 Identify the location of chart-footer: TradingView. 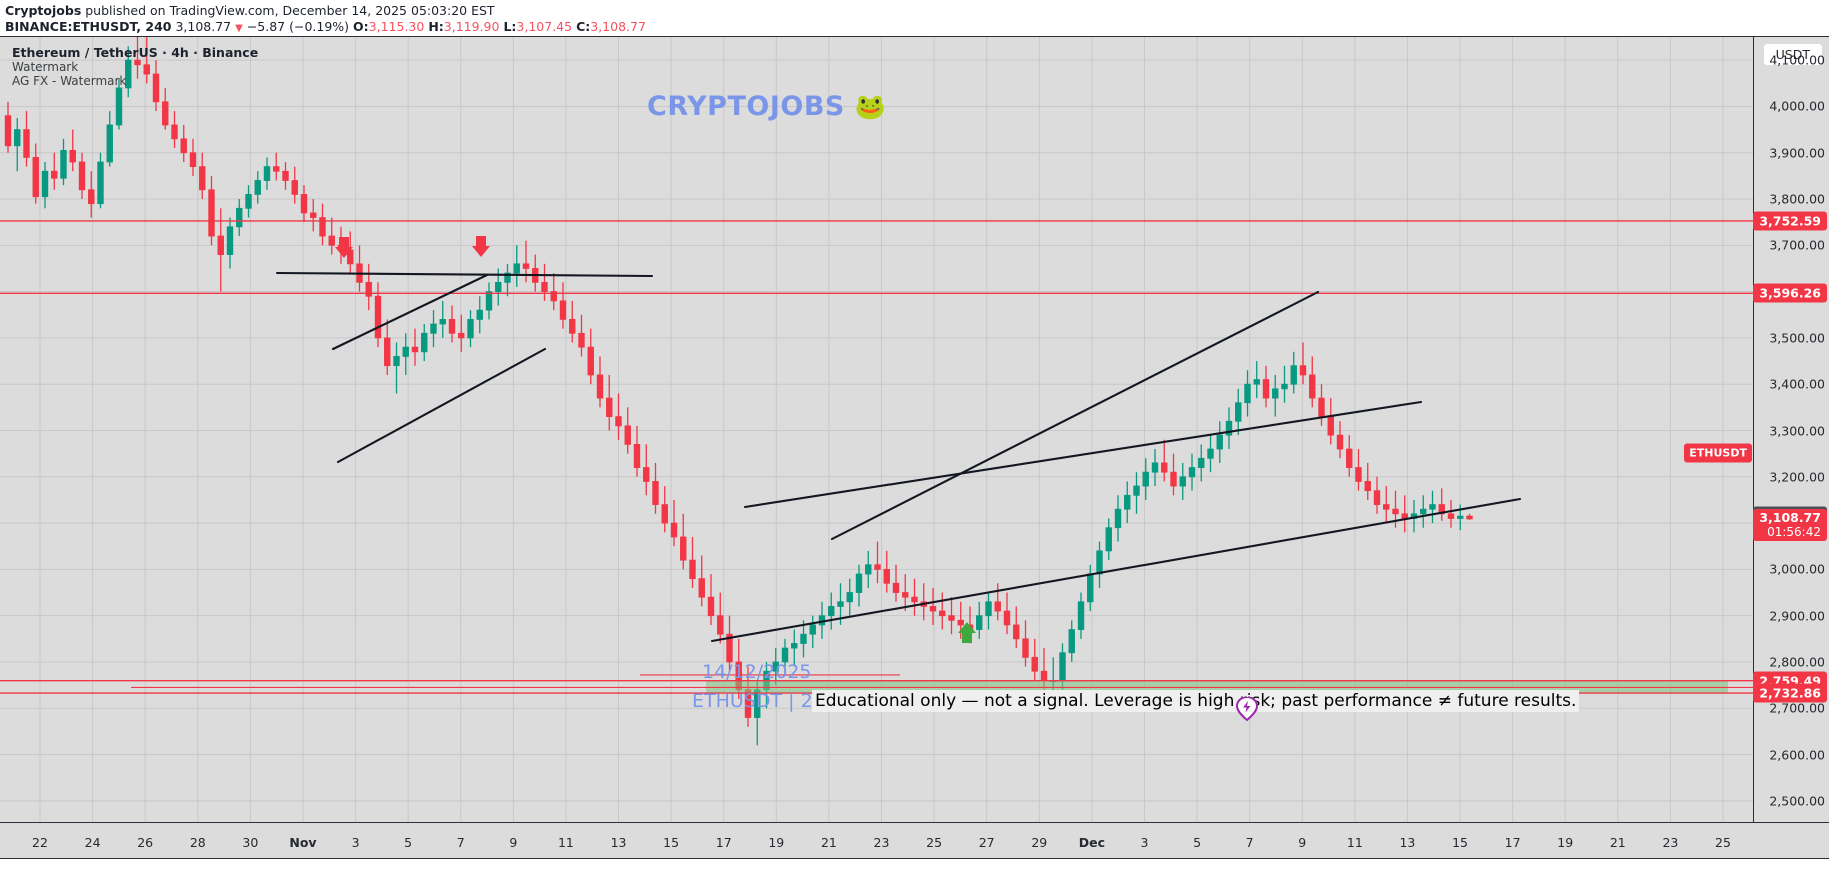
(914, 864).